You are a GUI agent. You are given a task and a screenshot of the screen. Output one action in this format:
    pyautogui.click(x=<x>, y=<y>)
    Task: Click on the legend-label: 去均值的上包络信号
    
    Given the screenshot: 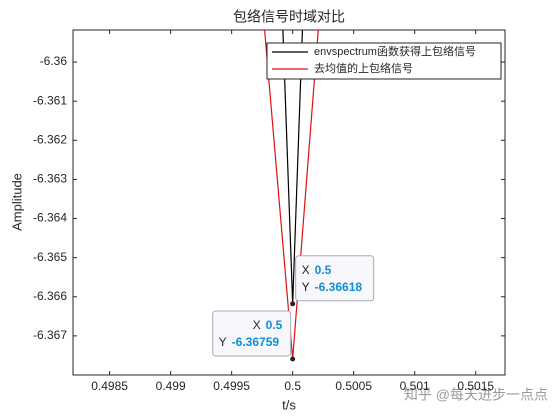 What is the action you would take?
    pyautogui.click(x=363, y=68)
    